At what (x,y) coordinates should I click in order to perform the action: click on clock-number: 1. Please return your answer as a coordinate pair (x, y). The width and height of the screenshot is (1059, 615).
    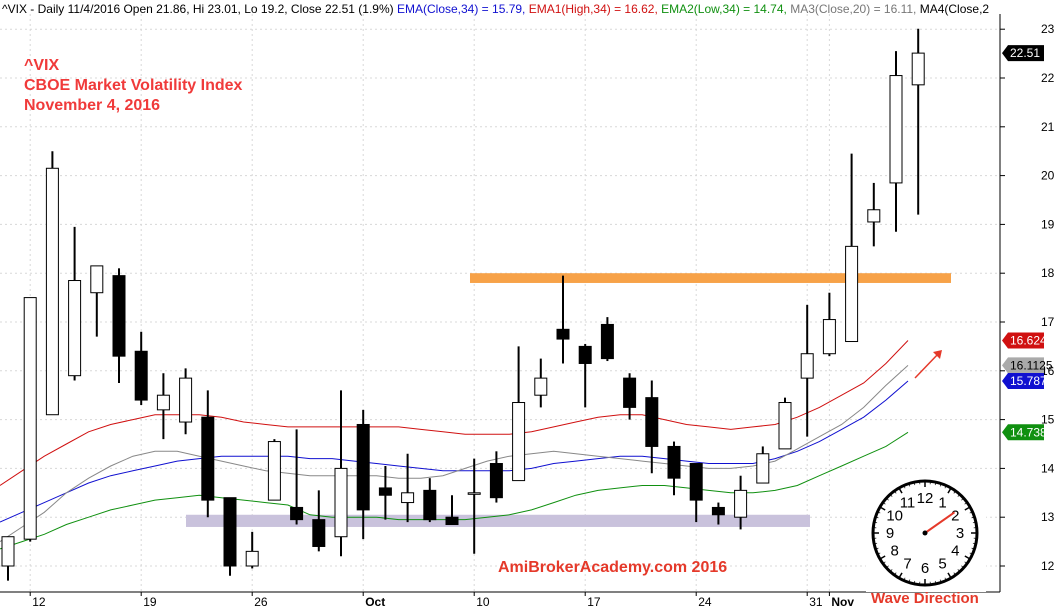
    Looking at the image, I should click on (942, 503).